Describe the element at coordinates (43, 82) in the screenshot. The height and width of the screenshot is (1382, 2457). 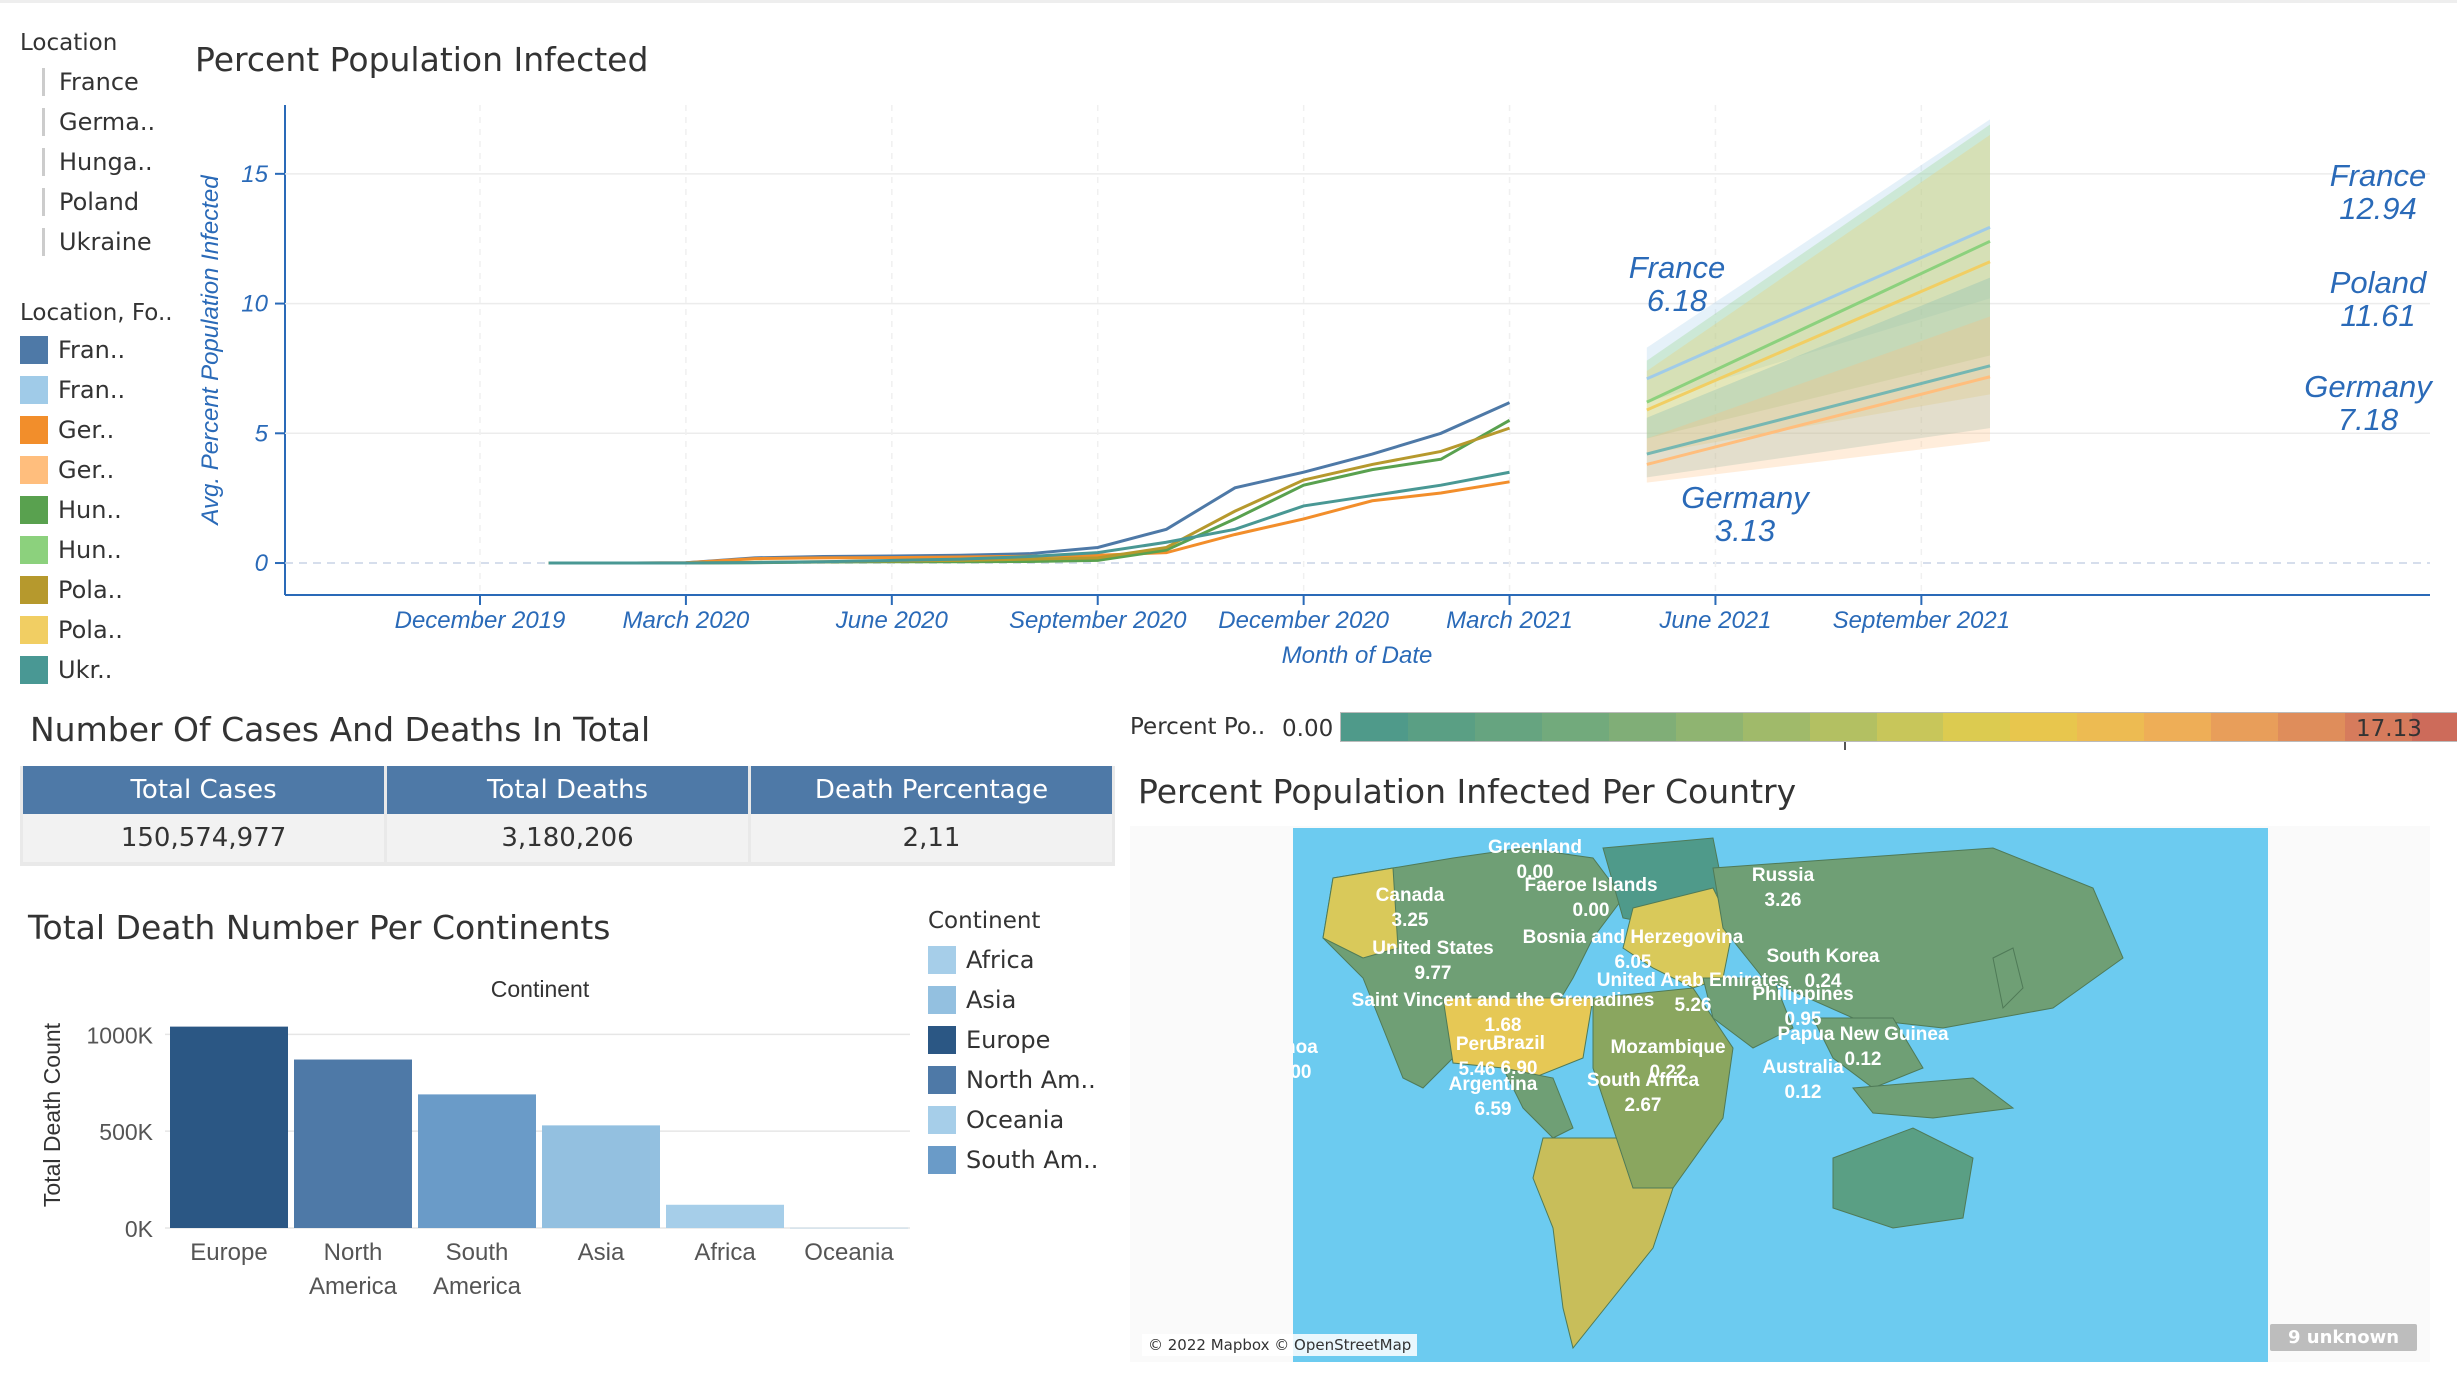
I see `filter-bar` at that location.